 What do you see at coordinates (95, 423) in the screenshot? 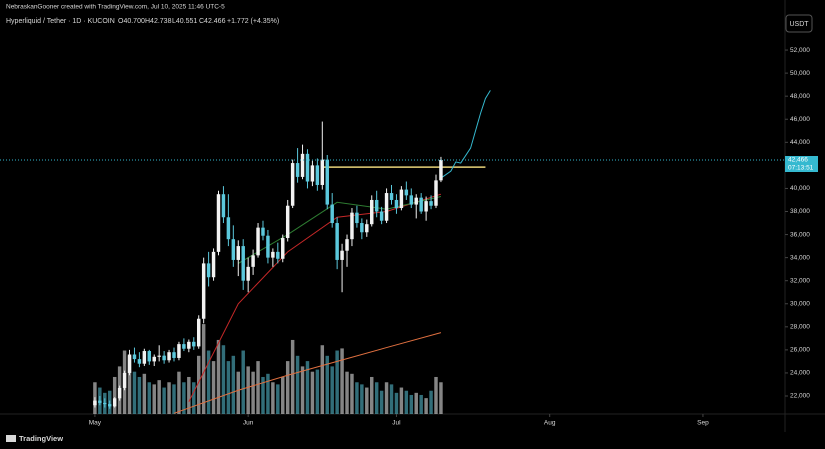
I see `x-tick-label: May` at bounding box center [95, 423].